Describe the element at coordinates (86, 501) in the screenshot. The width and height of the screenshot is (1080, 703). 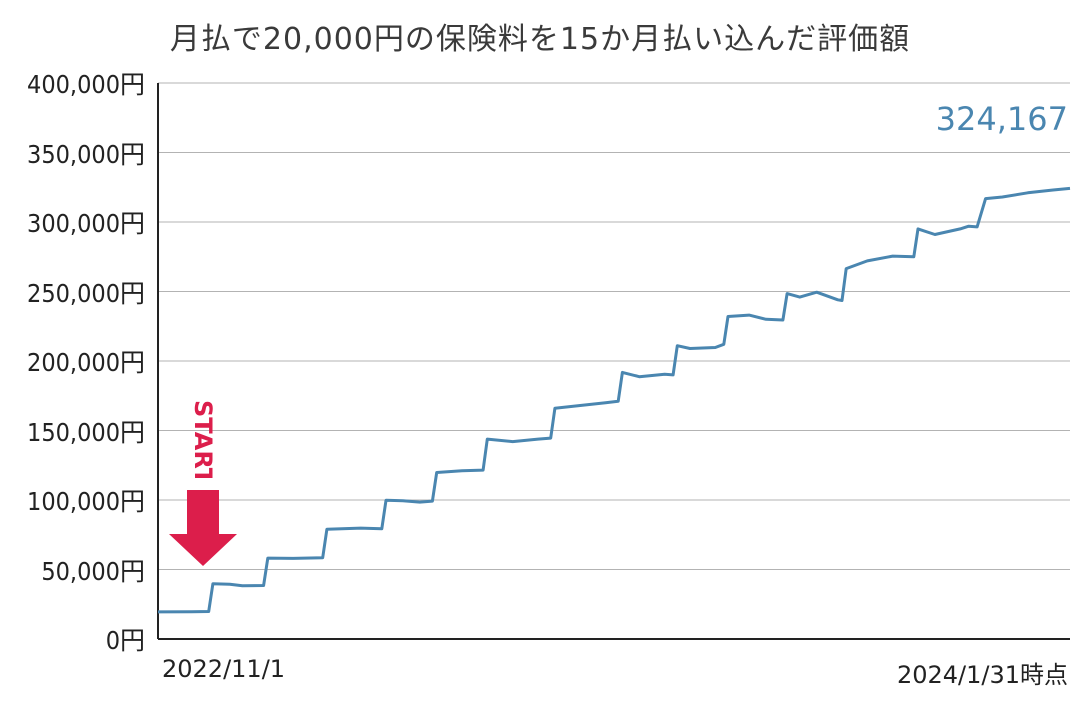
I see `y-tick-label: 100,000円` at that location.